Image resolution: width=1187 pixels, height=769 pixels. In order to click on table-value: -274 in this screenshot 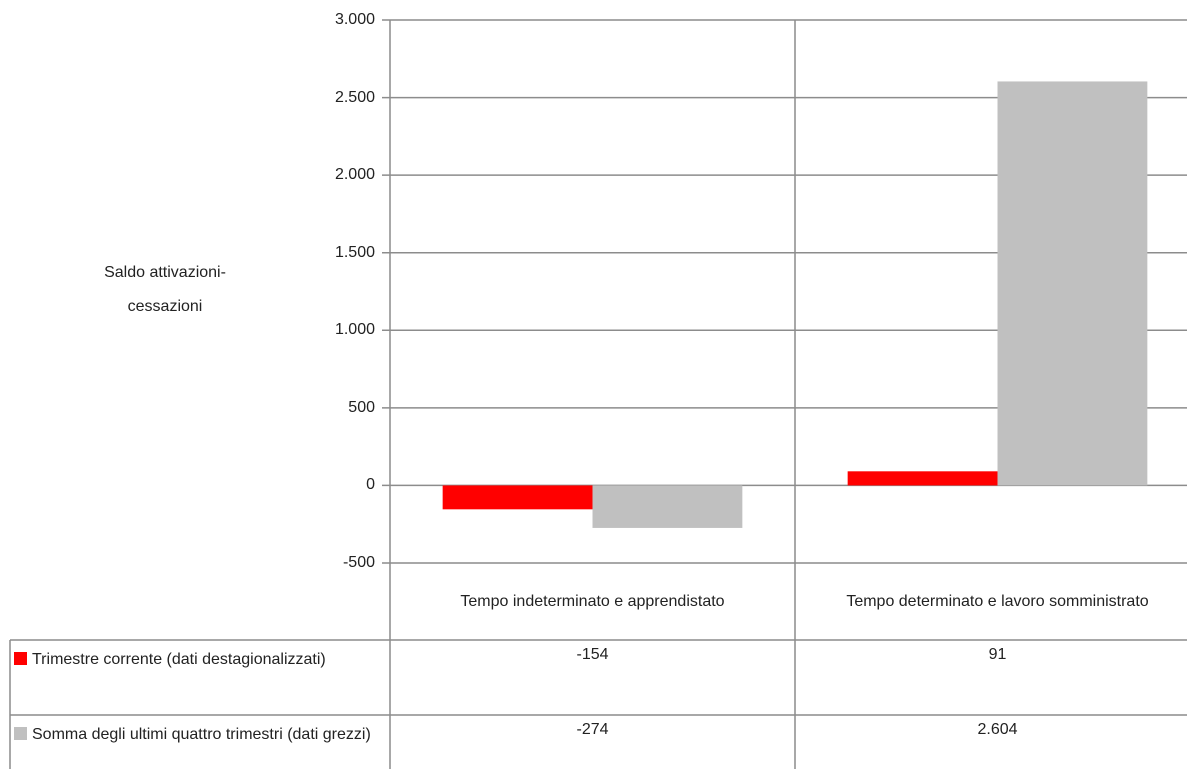, I will do `click(592, 729)`.